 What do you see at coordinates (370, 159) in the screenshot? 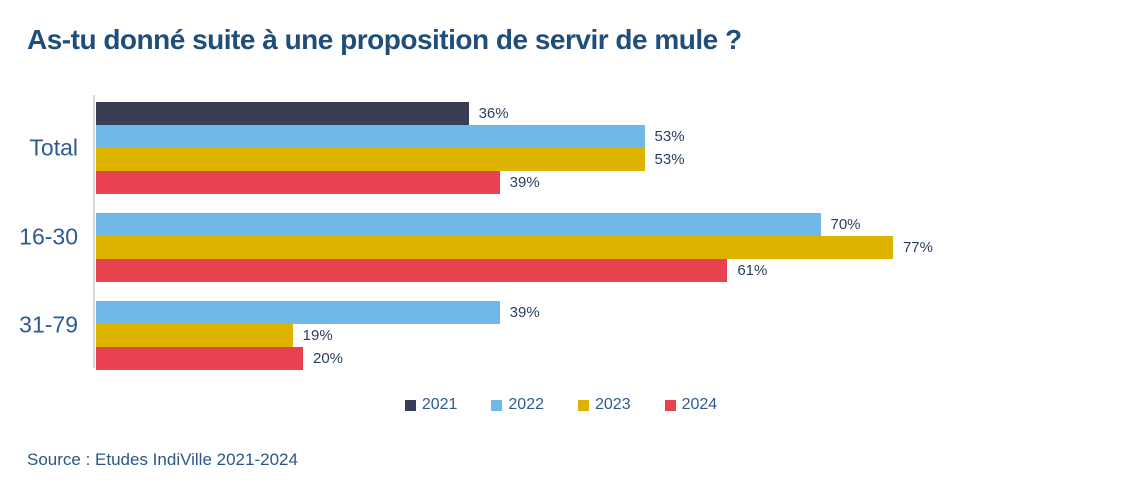
I see `bar-2023-Total` at bounding box center [370, 159].